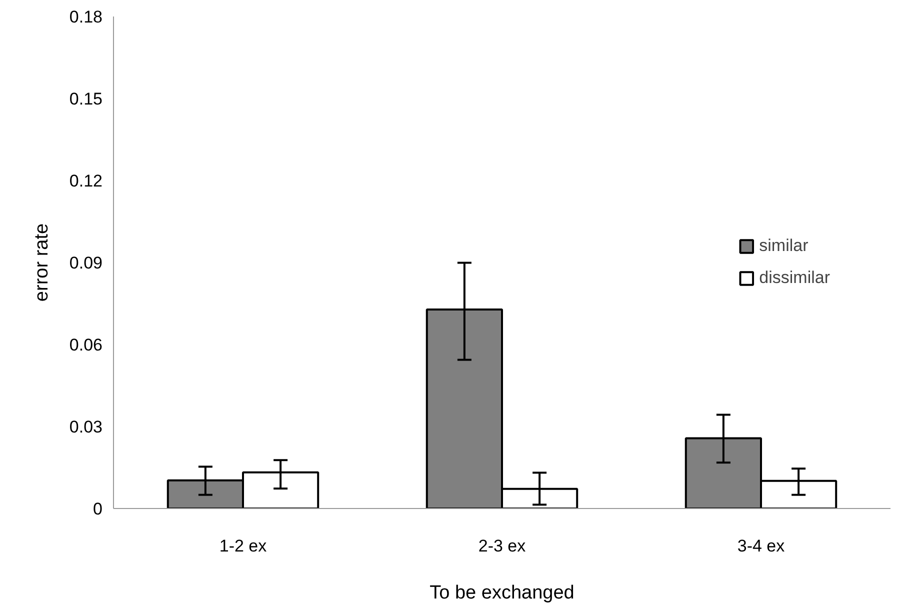  I want to click on y-tick-label: 0.18, so click(86, 17).